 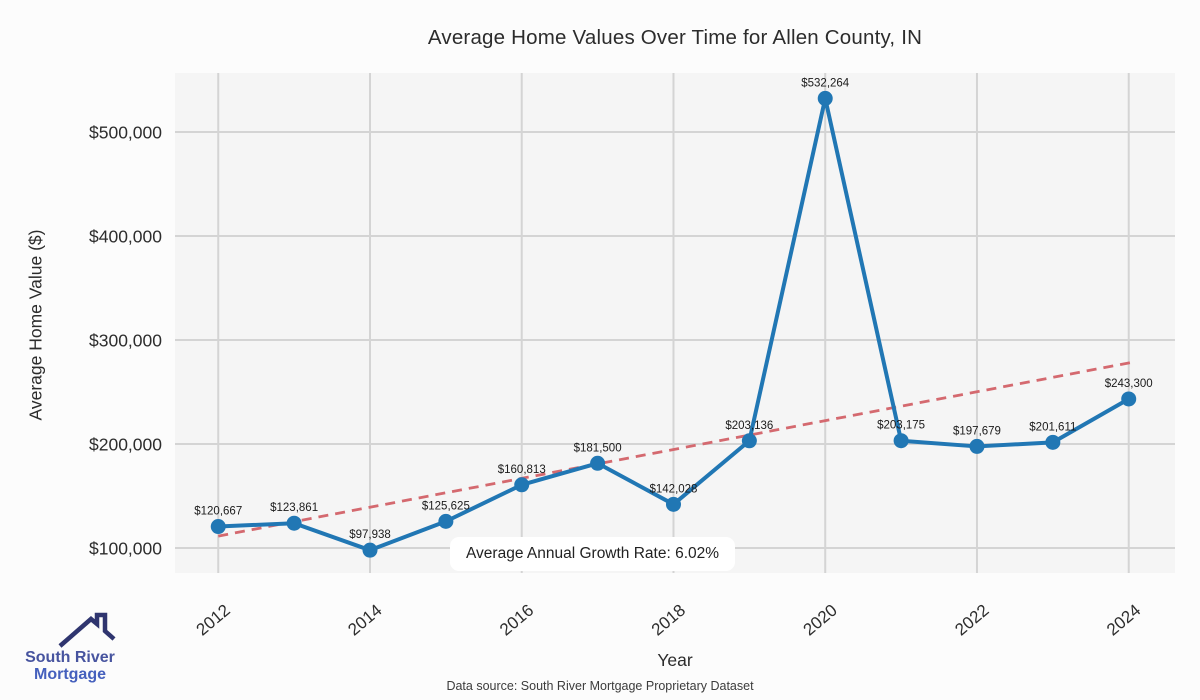 I want to click on data-point-label: $160,813, so click(x=522, y=470).